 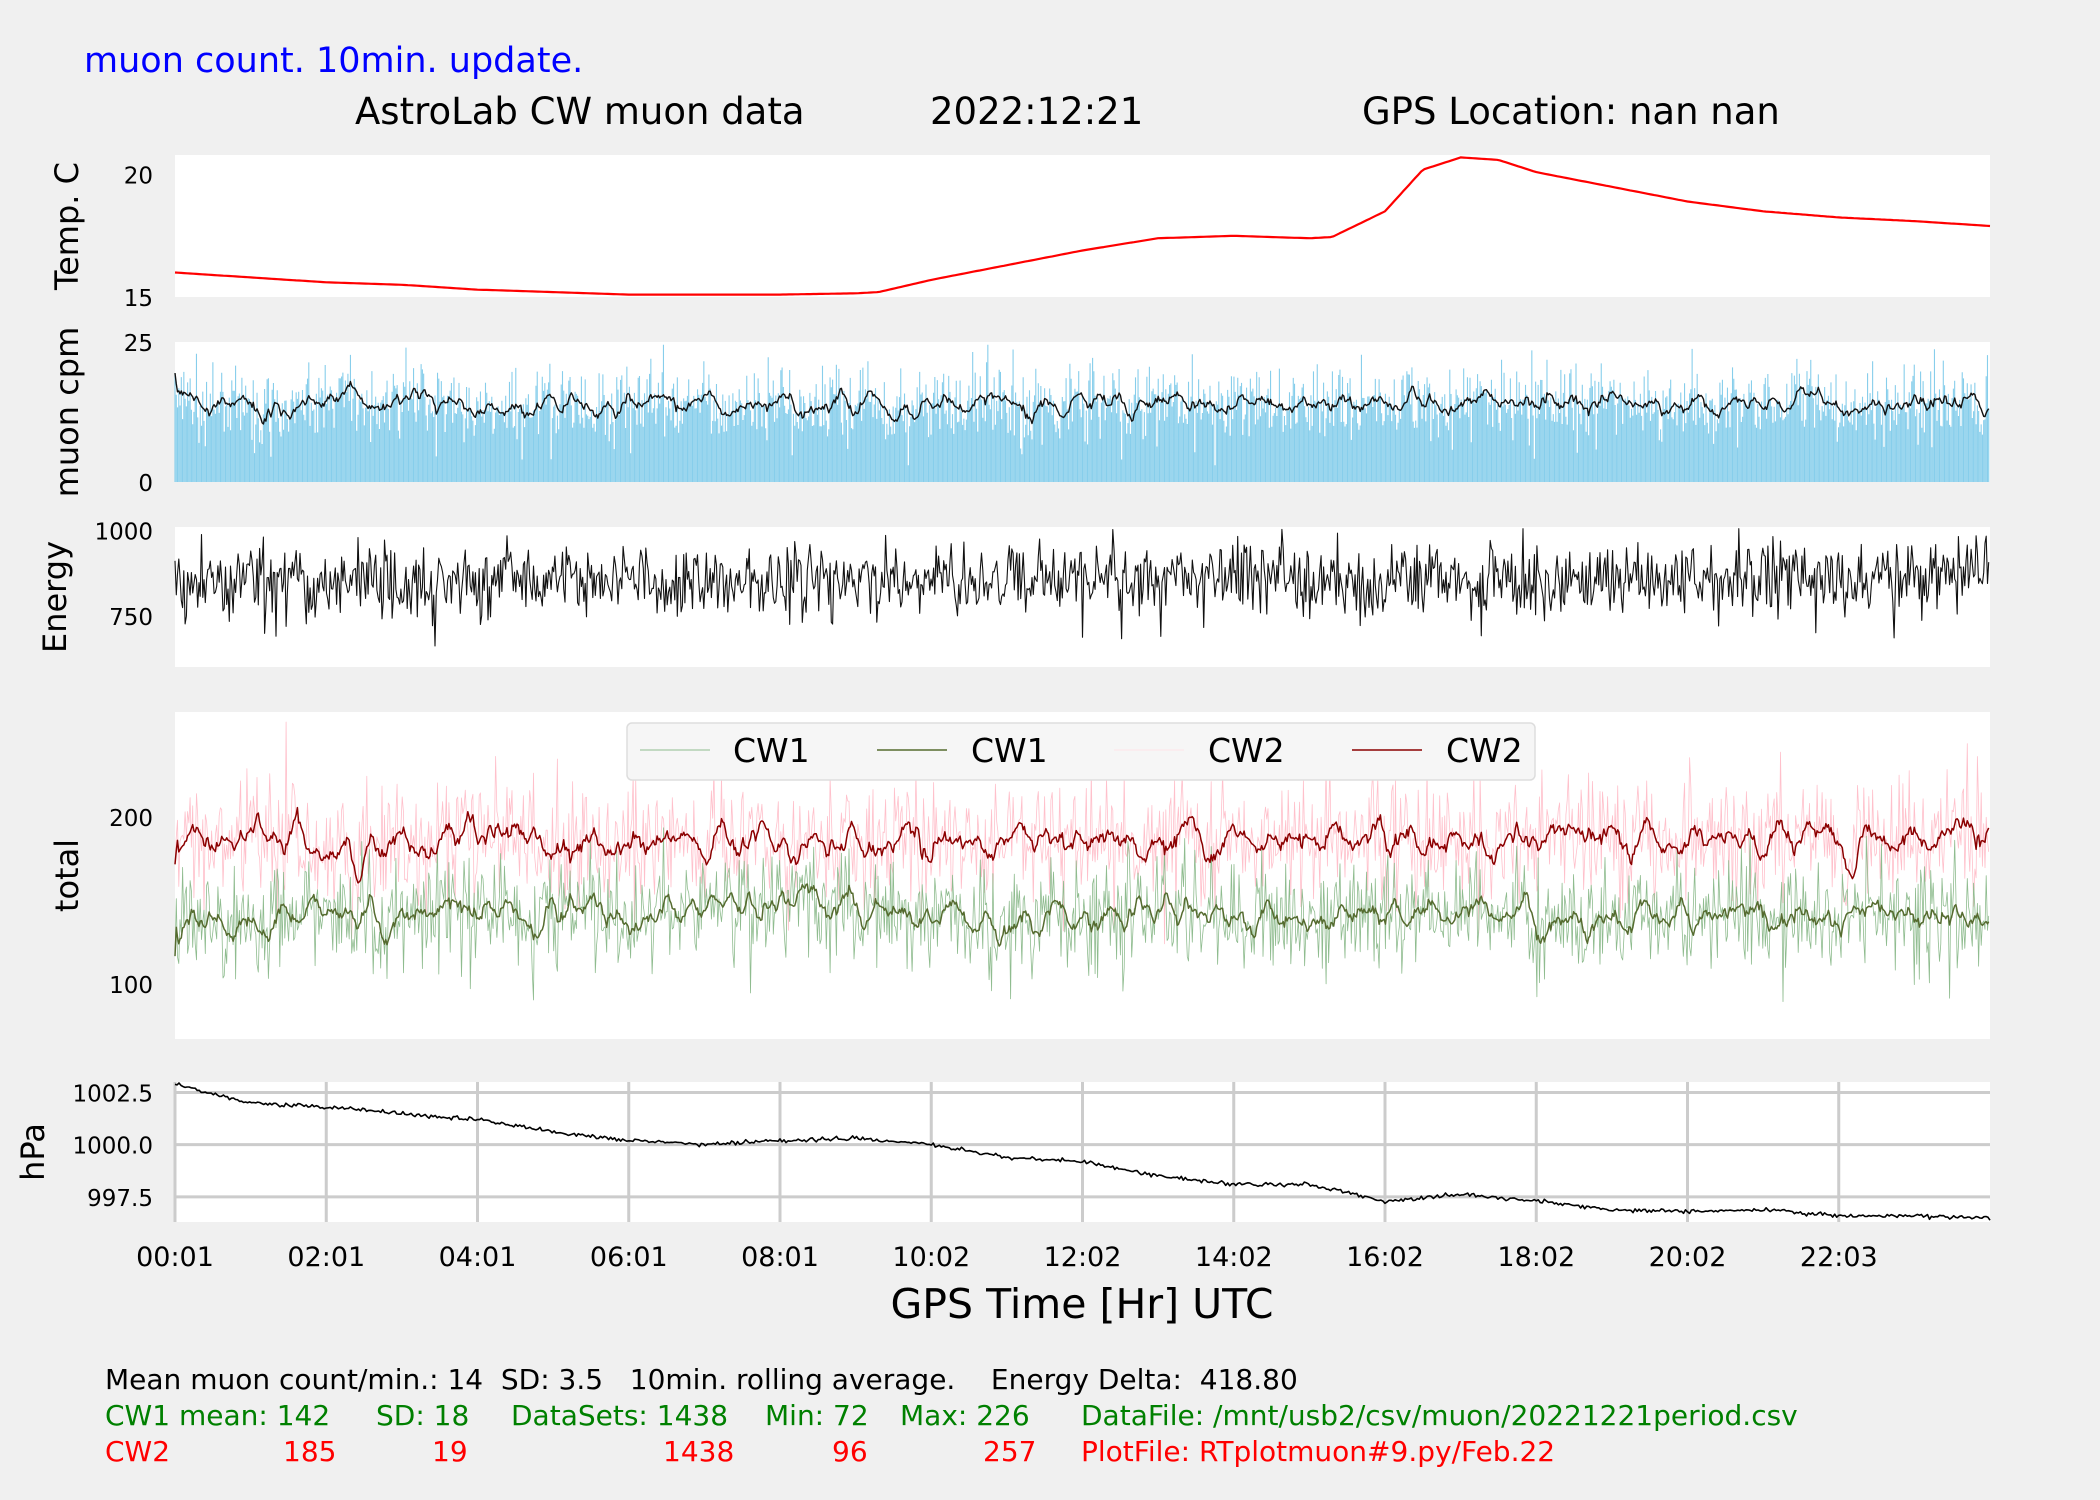 I want to click on temp-panel, so click(x=1082, y=226).